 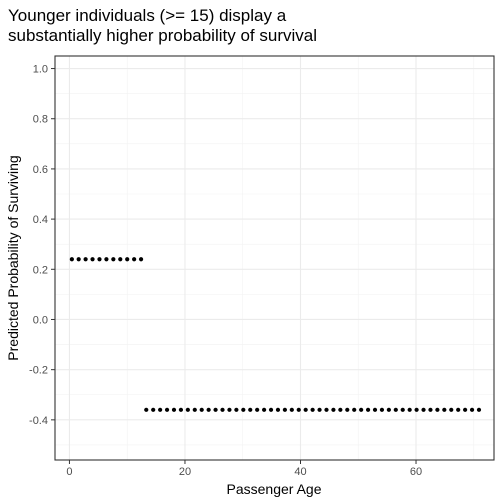 I want to click on y-tick-label: 0.2, so click(x=40, y=270).